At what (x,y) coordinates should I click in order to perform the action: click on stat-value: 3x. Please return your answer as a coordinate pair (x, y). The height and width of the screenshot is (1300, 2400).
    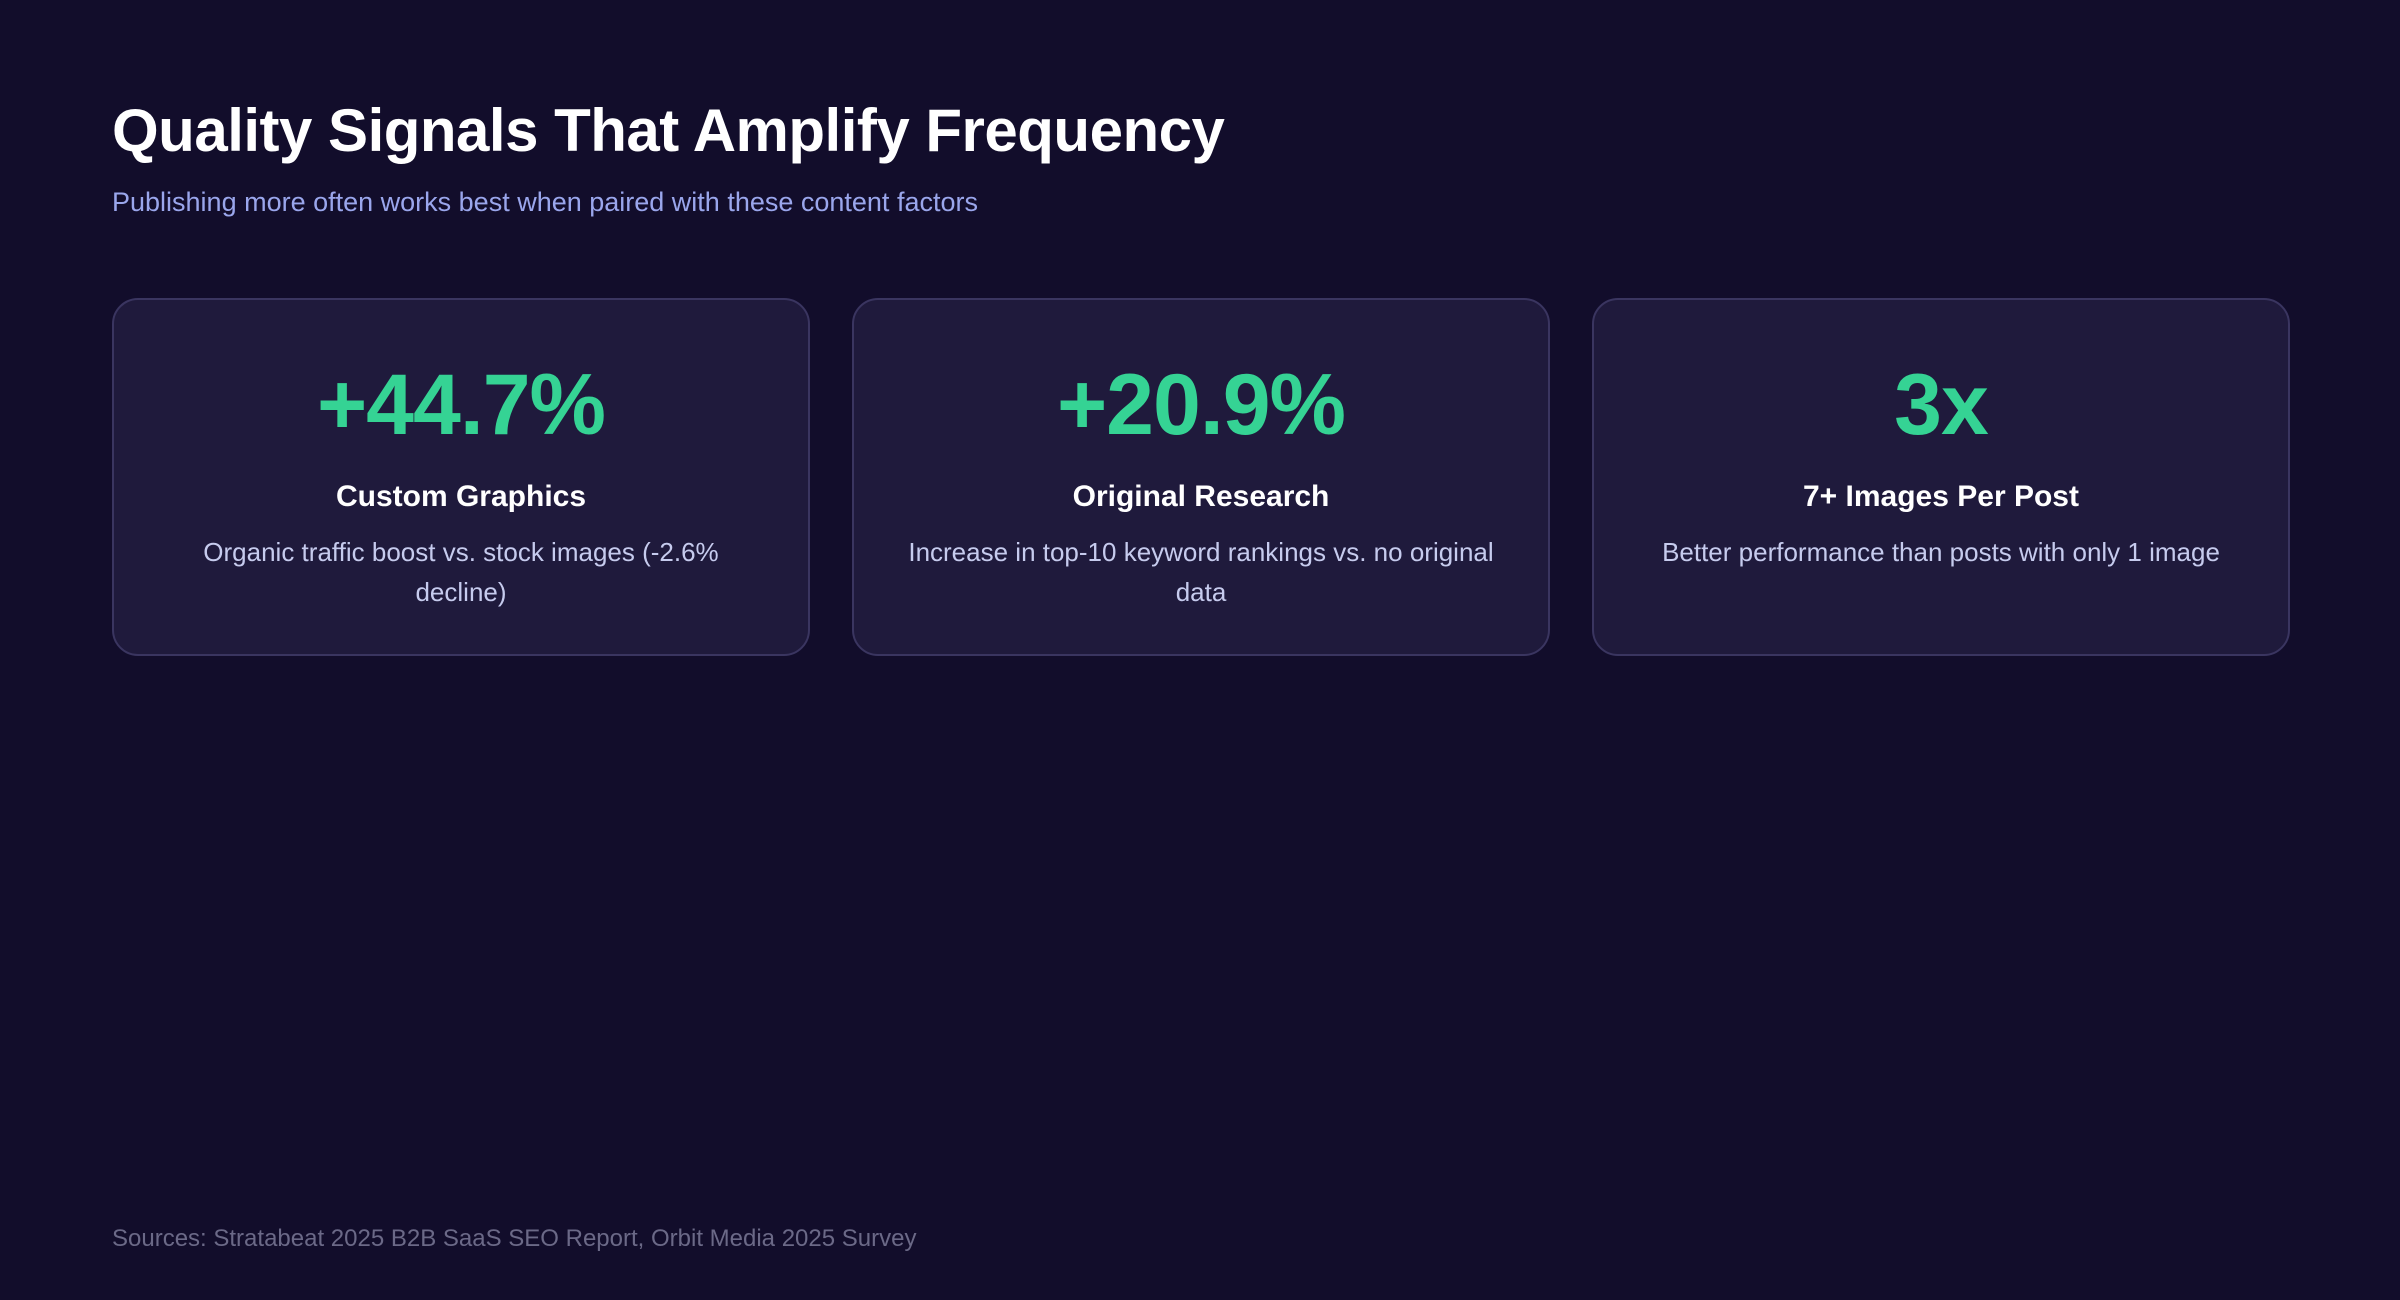
    Looking at the image, I should click on (1941, 405).